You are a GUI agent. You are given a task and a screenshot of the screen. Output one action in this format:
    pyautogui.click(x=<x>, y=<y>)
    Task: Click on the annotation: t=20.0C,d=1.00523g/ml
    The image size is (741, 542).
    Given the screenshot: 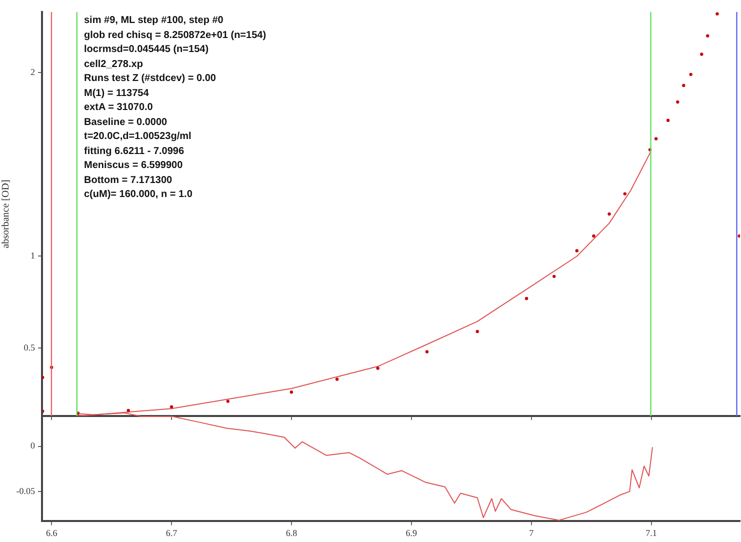 What is the action you would take?
    pyautogui.click(x=138, y=137)
    